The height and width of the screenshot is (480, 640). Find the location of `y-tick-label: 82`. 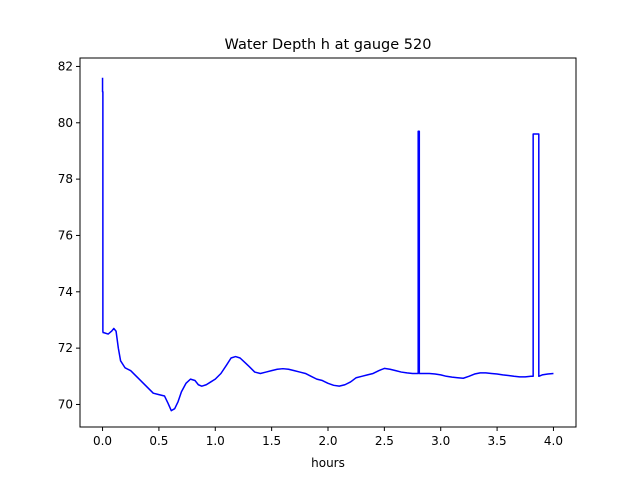

y-tick-label: 82 is located at coordinates (65, 66).